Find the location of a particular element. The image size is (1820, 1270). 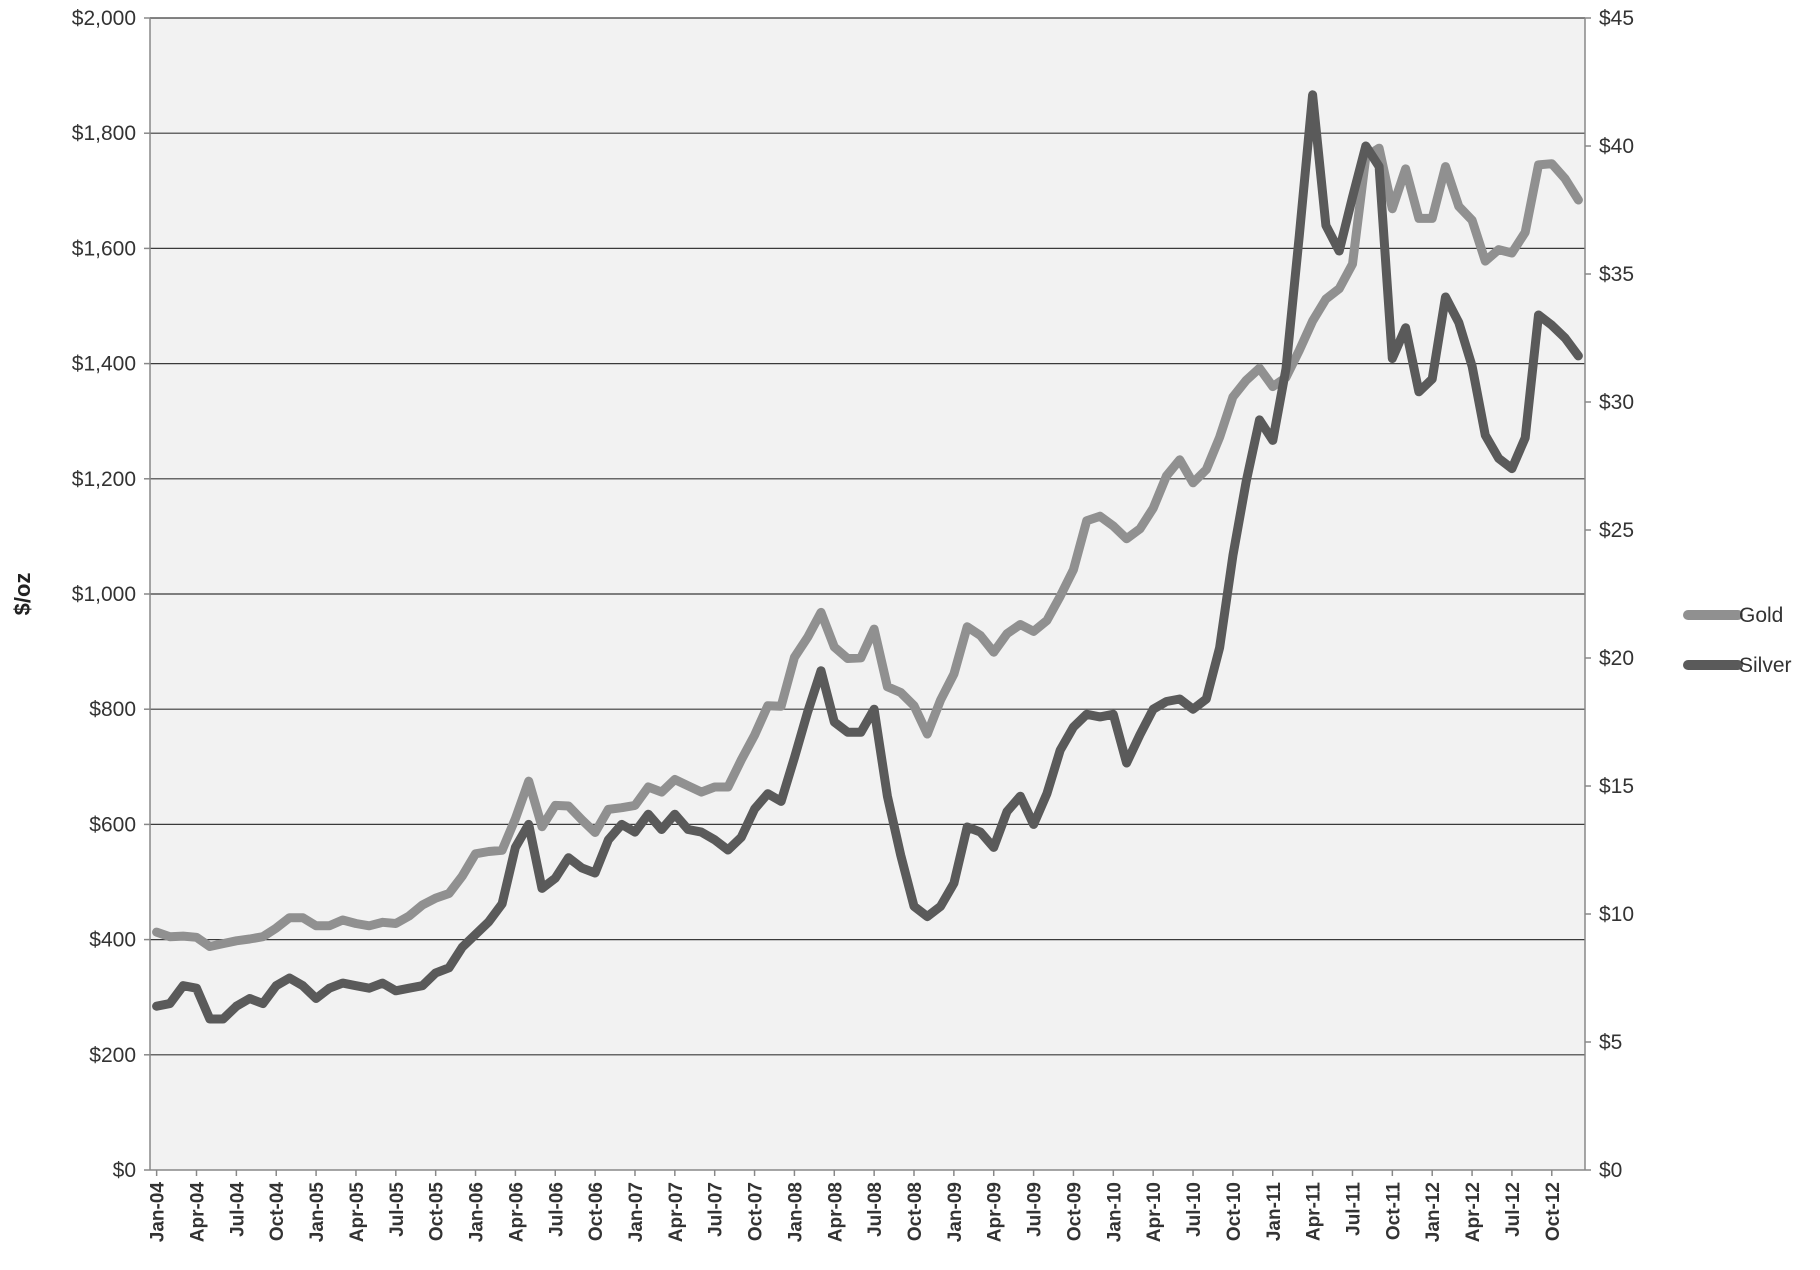

x-tick-label: Oct-04 is located at coordinates (277, 1212).